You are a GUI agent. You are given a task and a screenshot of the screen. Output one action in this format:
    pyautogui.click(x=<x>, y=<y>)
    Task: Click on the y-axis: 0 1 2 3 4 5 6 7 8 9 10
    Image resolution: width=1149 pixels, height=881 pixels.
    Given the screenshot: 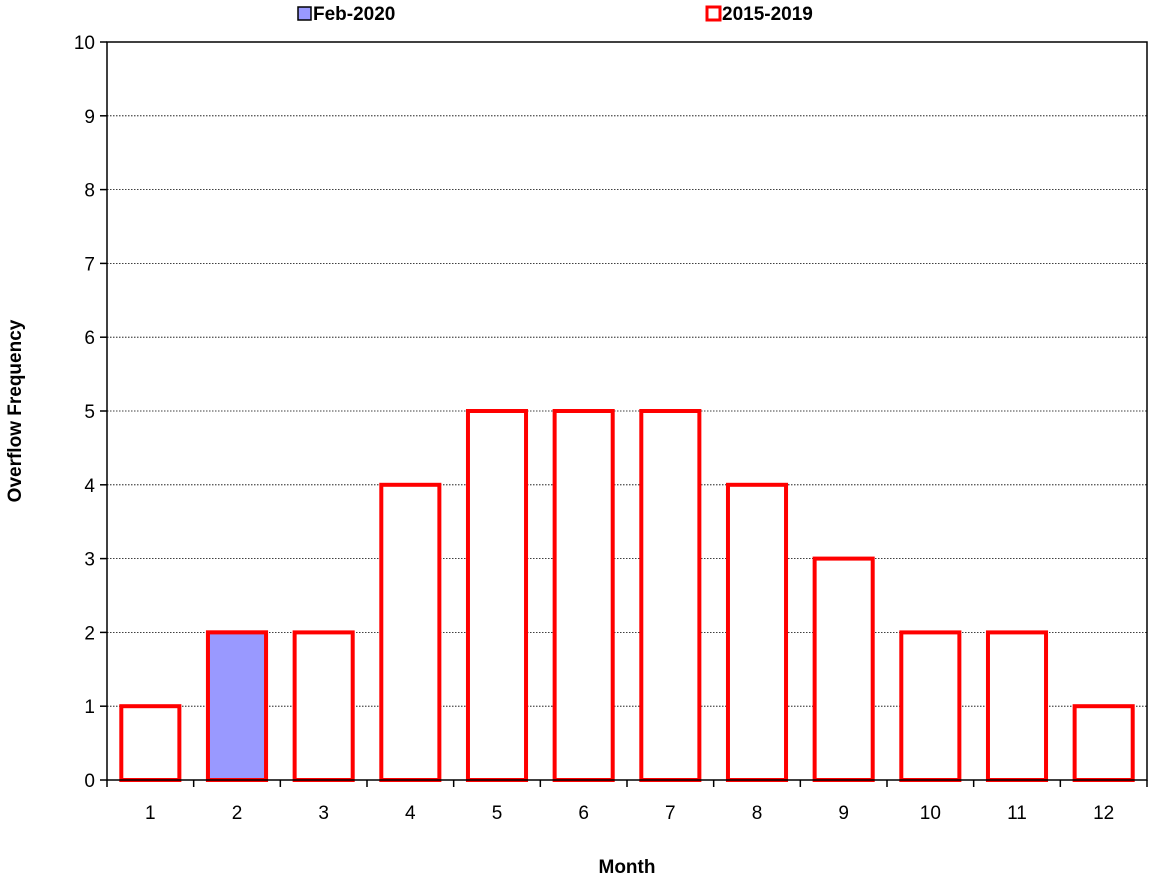 What is the action you would take?
    pyautogui.click(x=90, y=412)
    